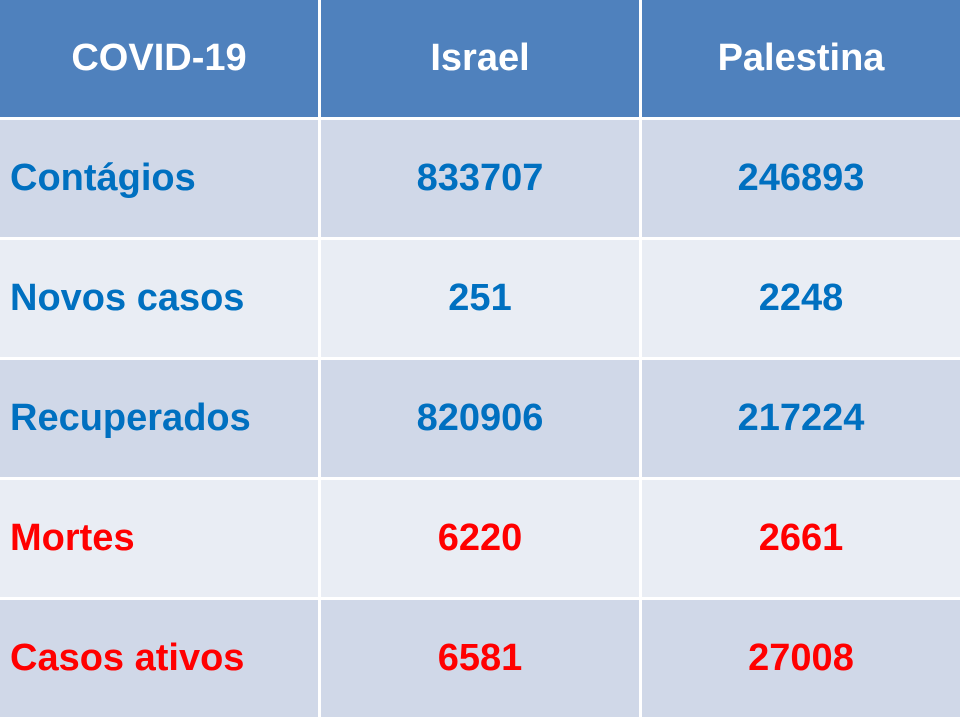 Image resolution: width=960 pixels, height=720 pixels. I want to click on cell-value: 27008, so click(801, 658).